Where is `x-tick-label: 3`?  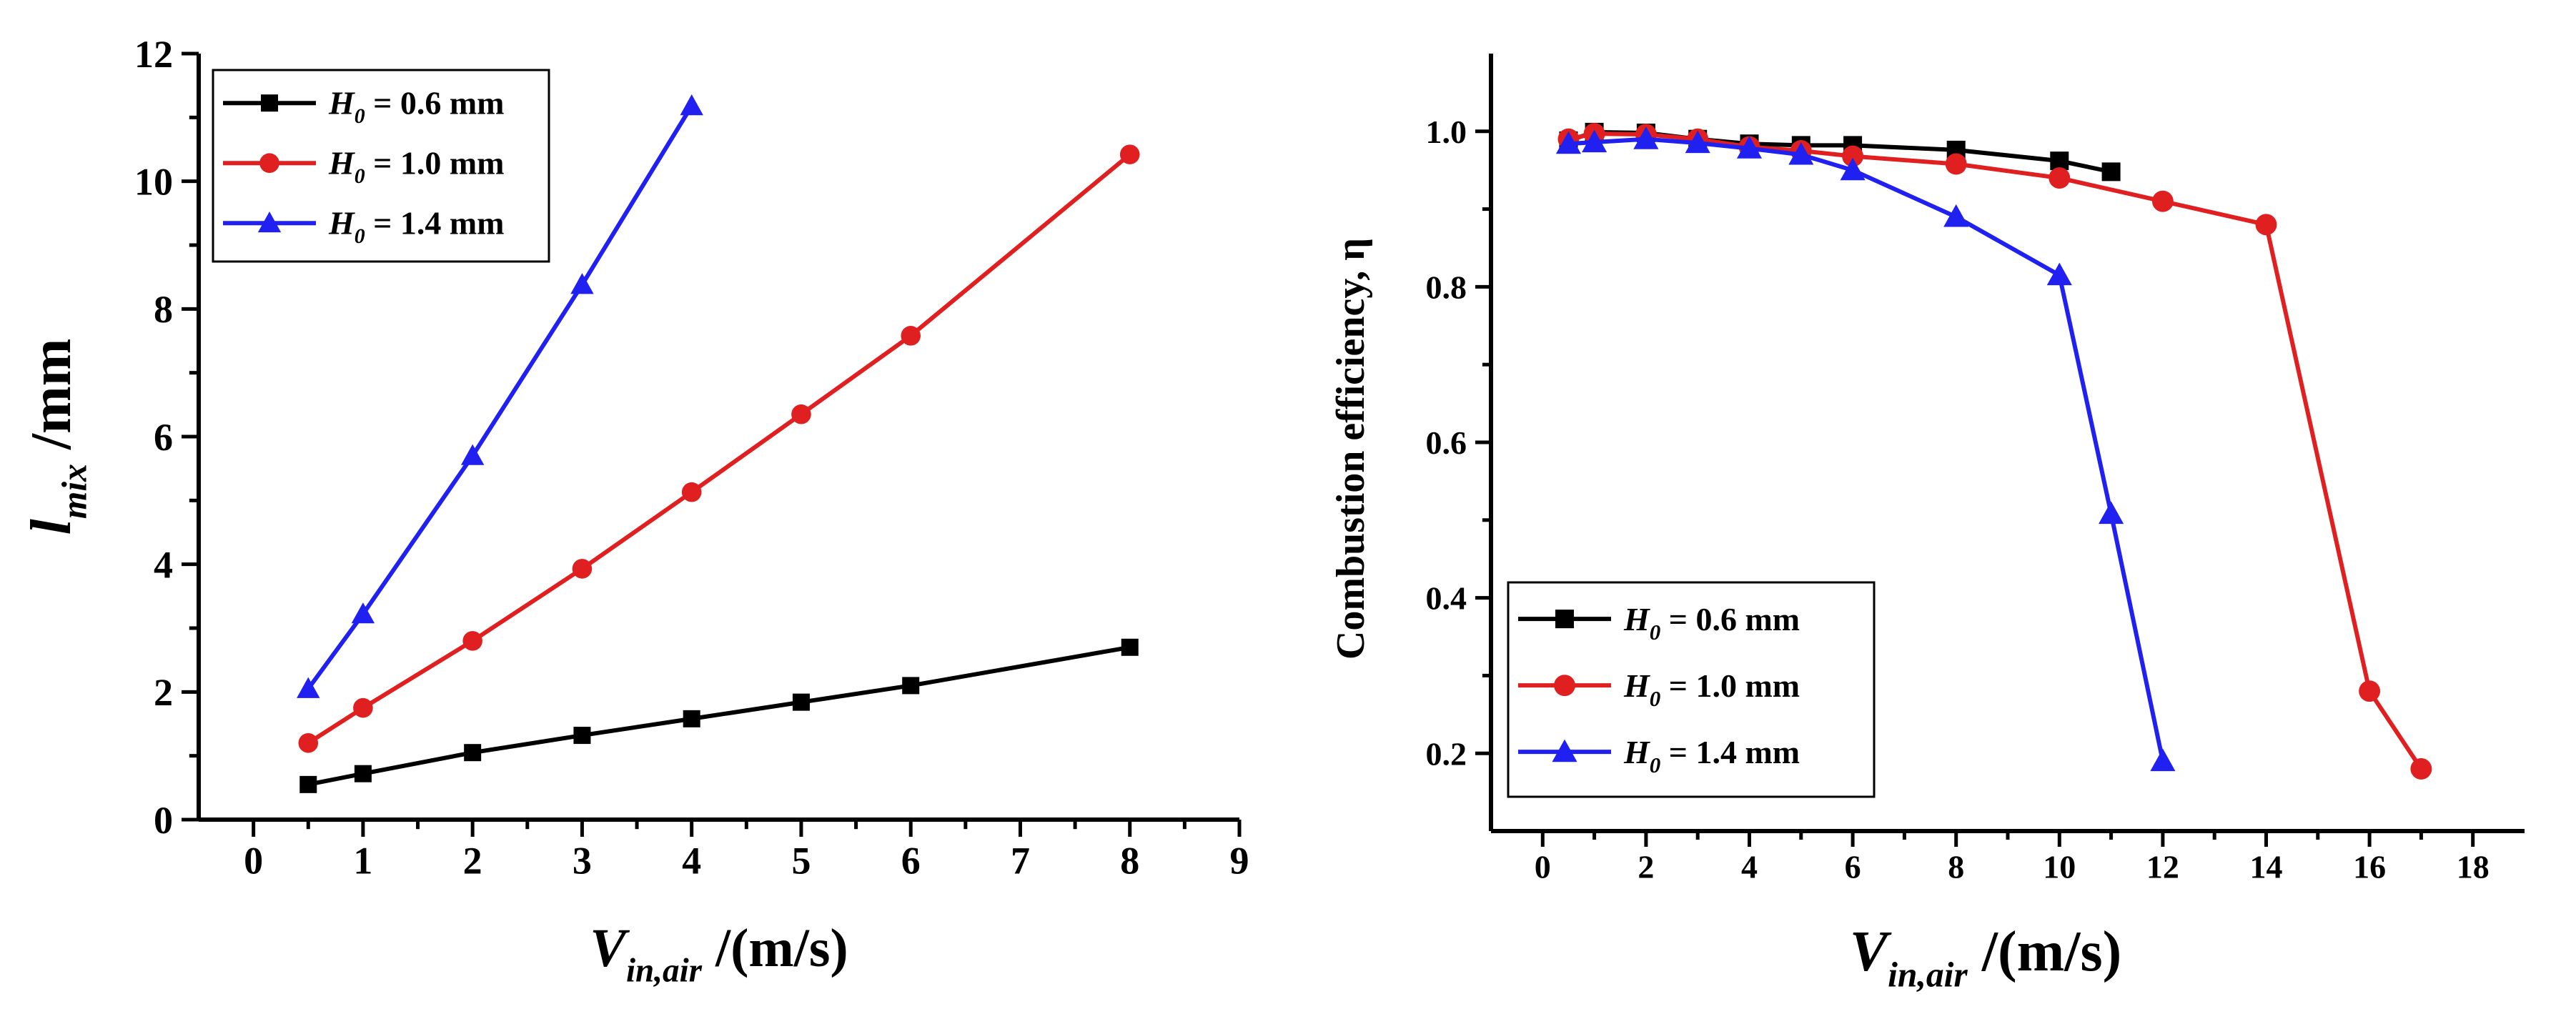
x-tick-label: 3 is located at coordinates (583, 860).